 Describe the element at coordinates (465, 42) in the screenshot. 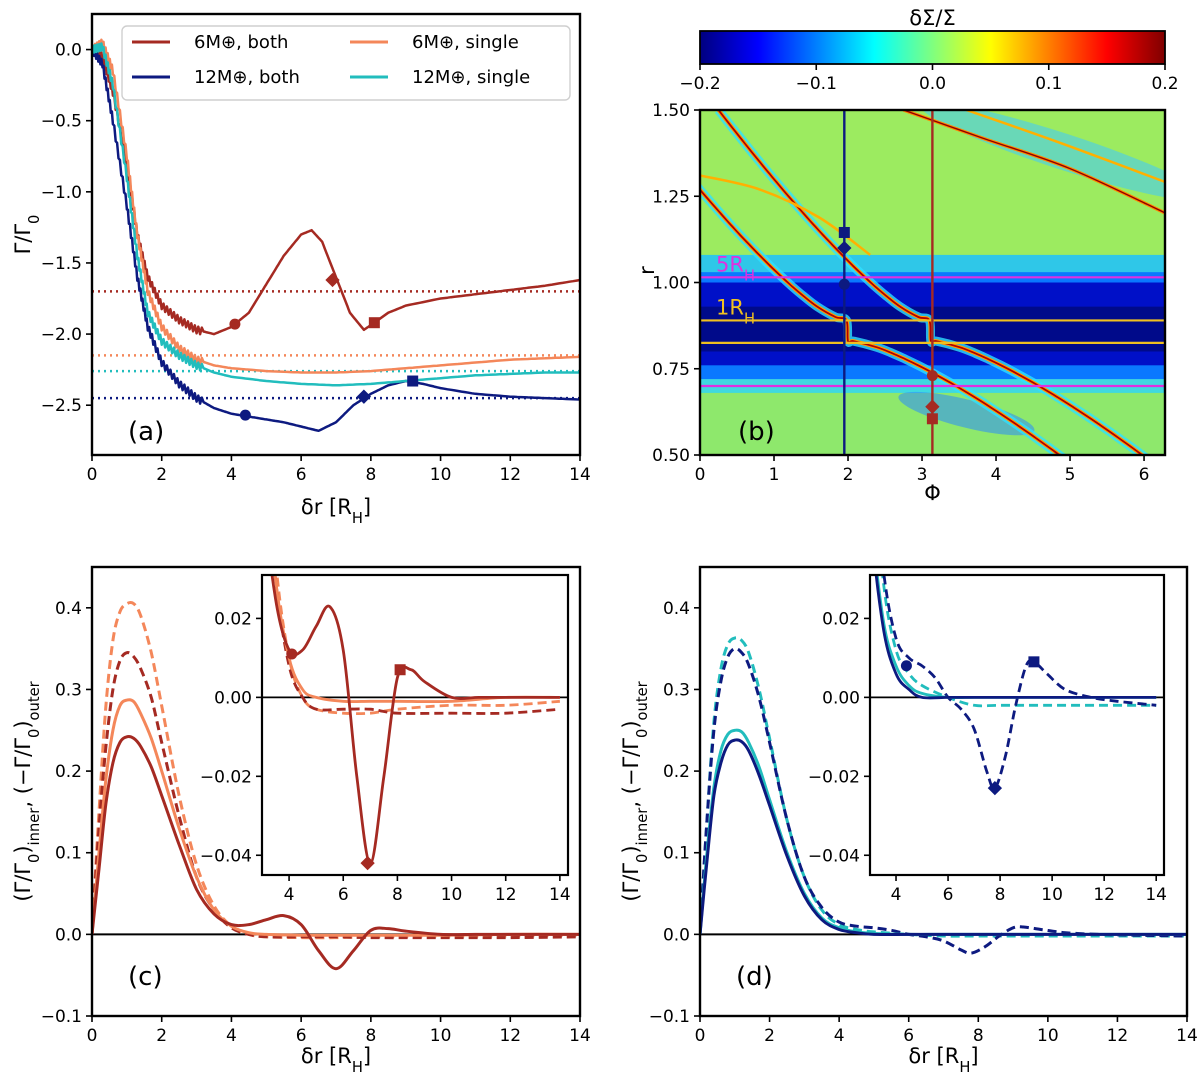

I see `legend-entry: 6M⊕, single` at that location.